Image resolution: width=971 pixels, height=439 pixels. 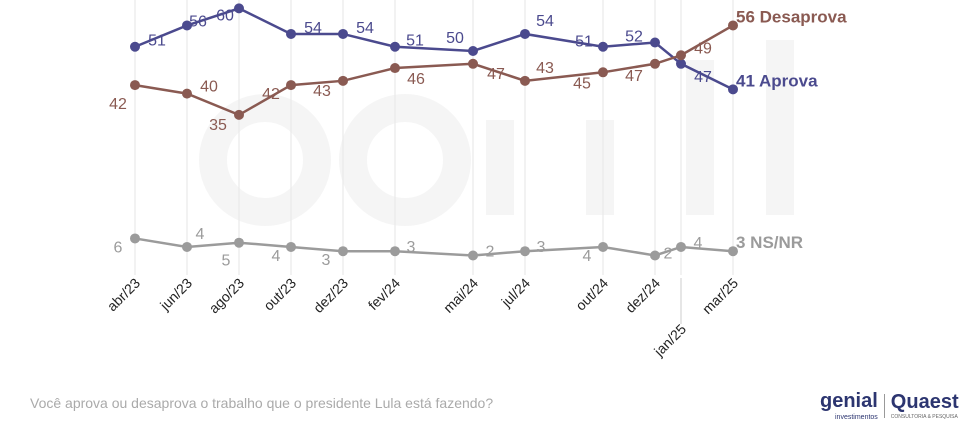 I want to click on x-tick-label: abr/23, so click(x=124, y=295).